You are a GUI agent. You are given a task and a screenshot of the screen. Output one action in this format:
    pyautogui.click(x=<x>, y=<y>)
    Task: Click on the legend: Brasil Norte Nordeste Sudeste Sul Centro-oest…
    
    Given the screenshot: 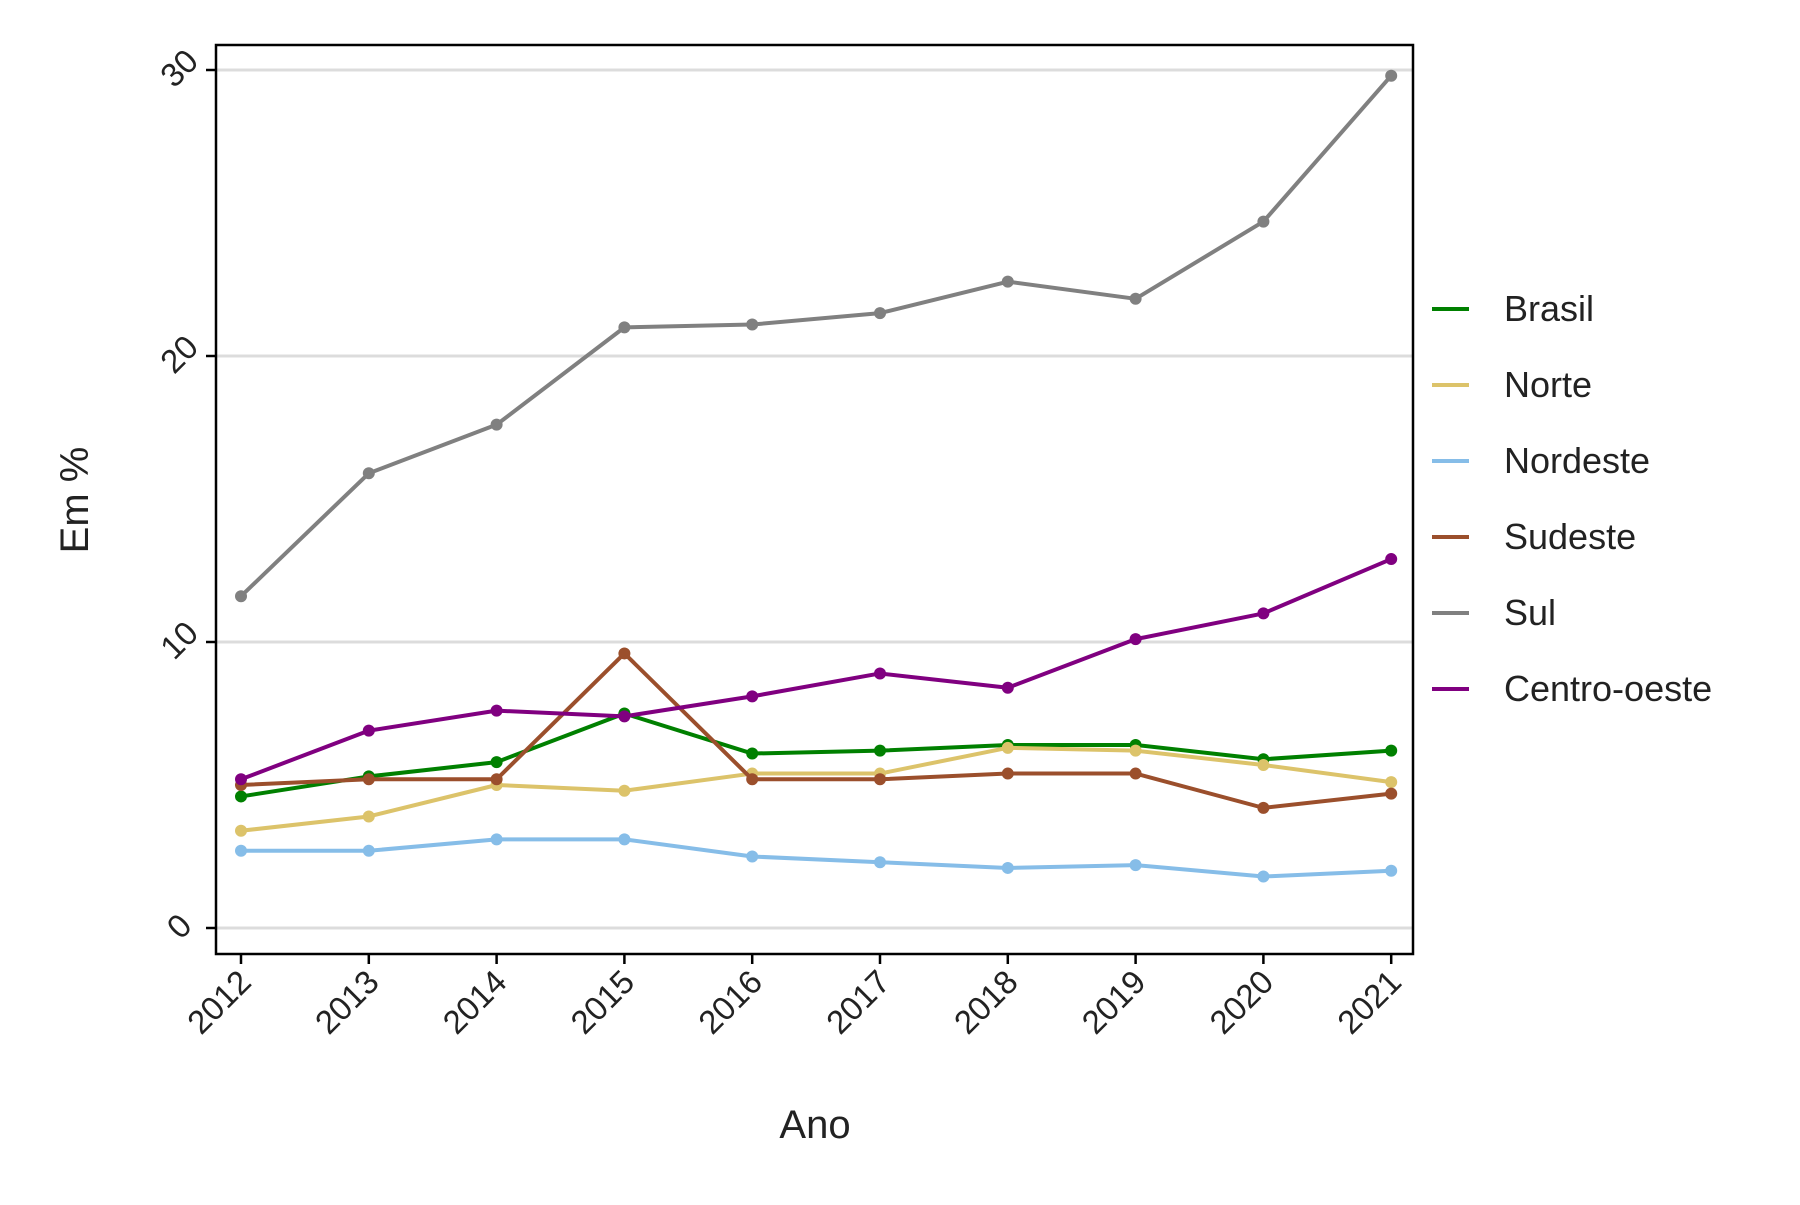 What is the action you would take?
    pyautogui.click(x=1572, y=498)
    